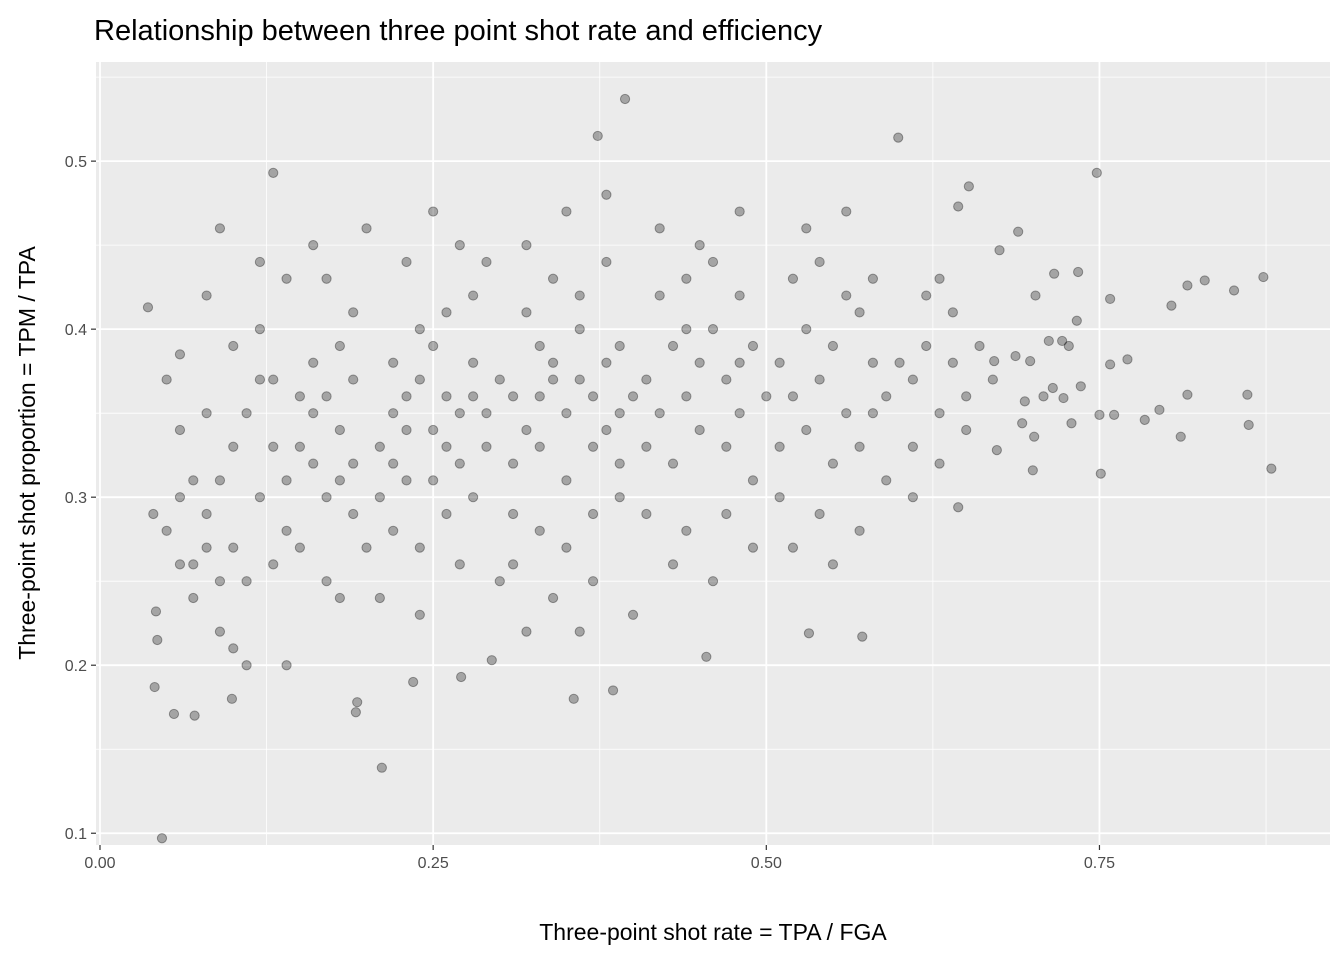  I want to click on y-tick-label: 0.4, so click(76, 330).